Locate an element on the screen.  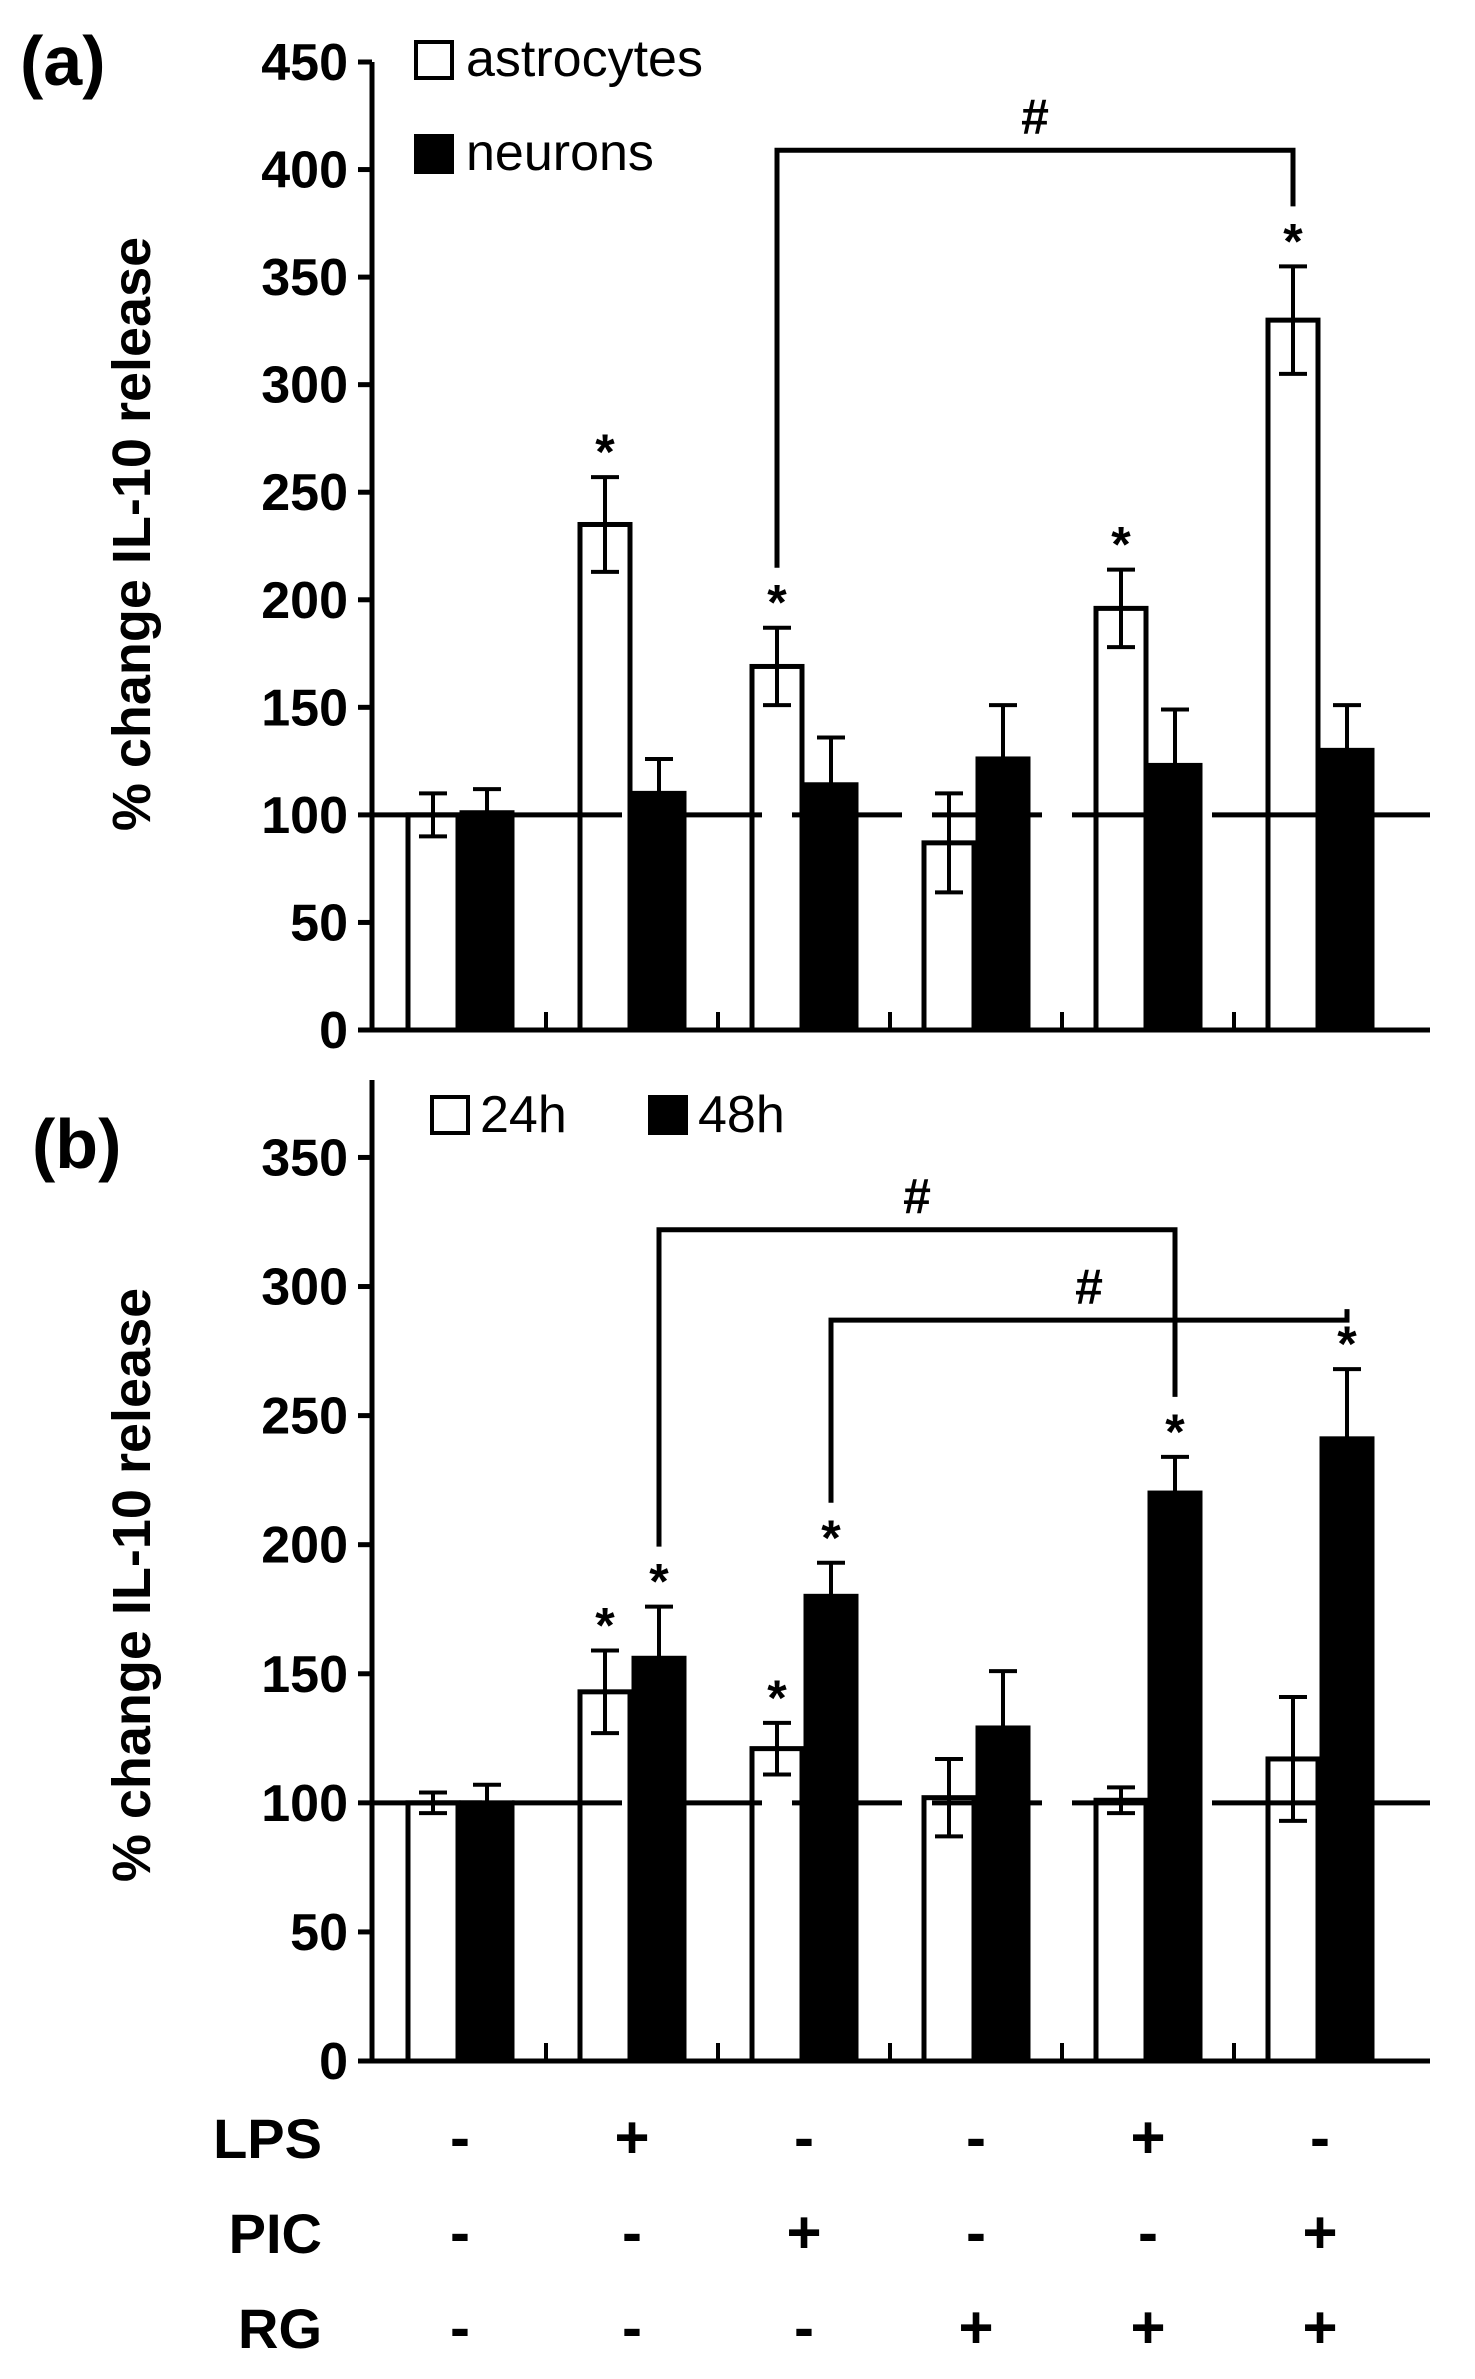
panel-a-y-tick-label: 450 is located at coordinates (304, 63).